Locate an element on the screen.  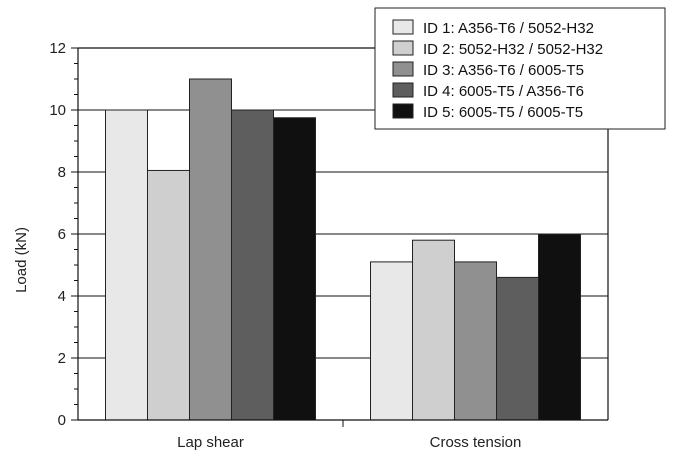
legend-label: ID 1: A356-T6 / 5052-H32 is located at coordinates (508, 28).